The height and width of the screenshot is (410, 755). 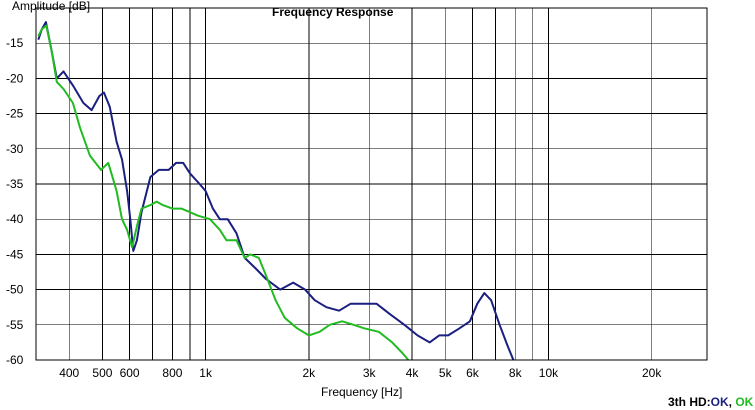 What do you see at coordinates (744, 402) in the screenshot?
I see `hd-status-second: OK` at bounding box center [744, 402].